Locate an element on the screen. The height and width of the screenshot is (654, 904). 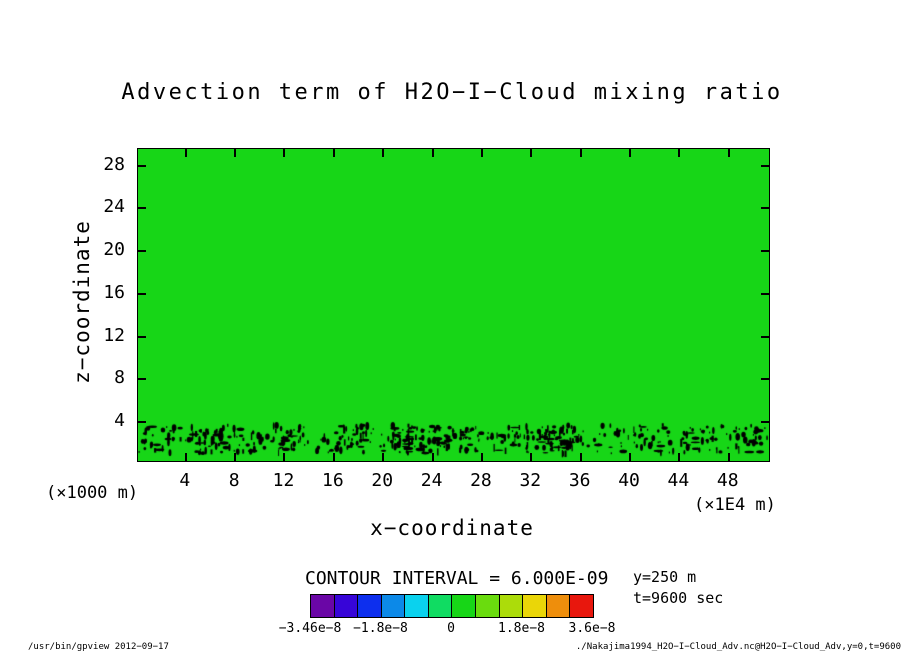
x-tick-label: 36 is located at coordinates (579, 480).